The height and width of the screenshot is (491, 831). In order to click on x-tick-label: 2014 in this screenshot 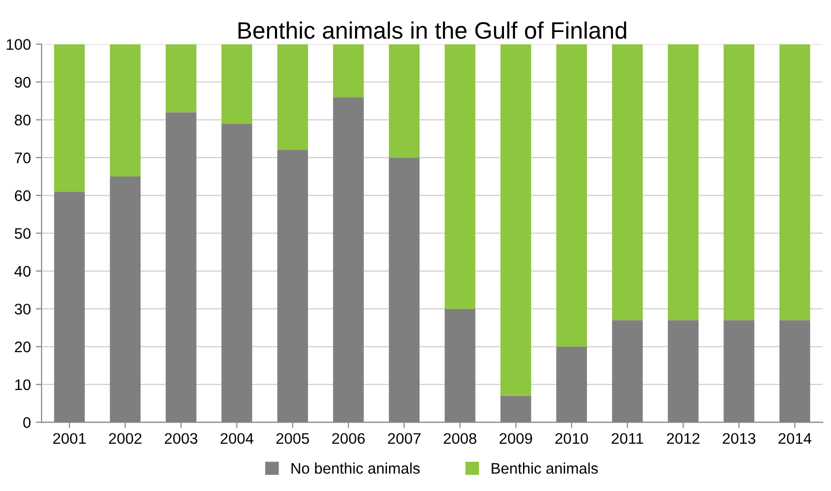, I will do `click(795, 438)`.